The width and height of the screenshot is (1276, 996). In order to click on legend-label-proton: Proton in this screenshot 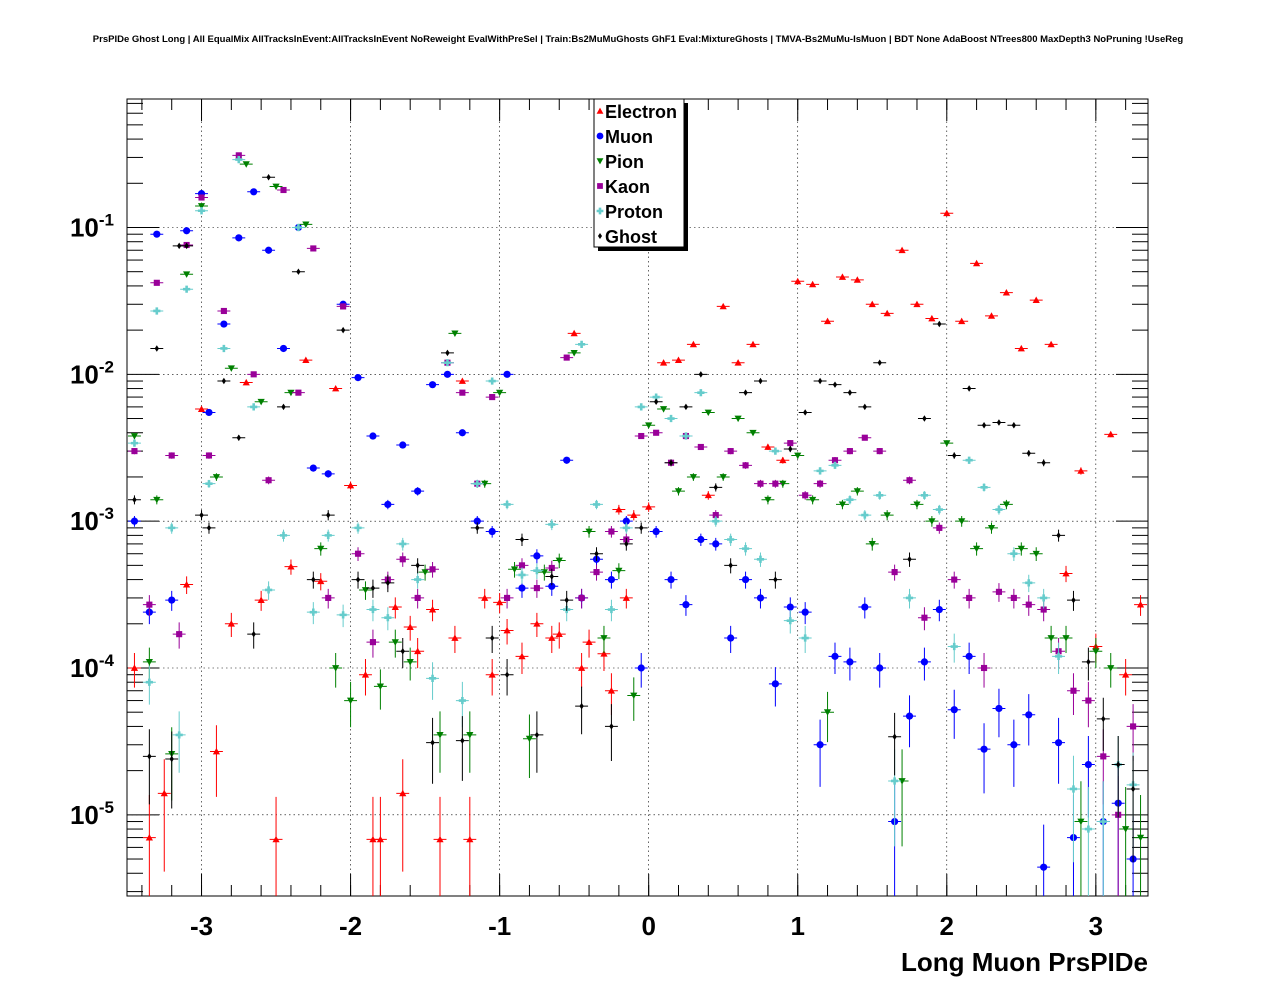, I will do `click(634, 212)`.